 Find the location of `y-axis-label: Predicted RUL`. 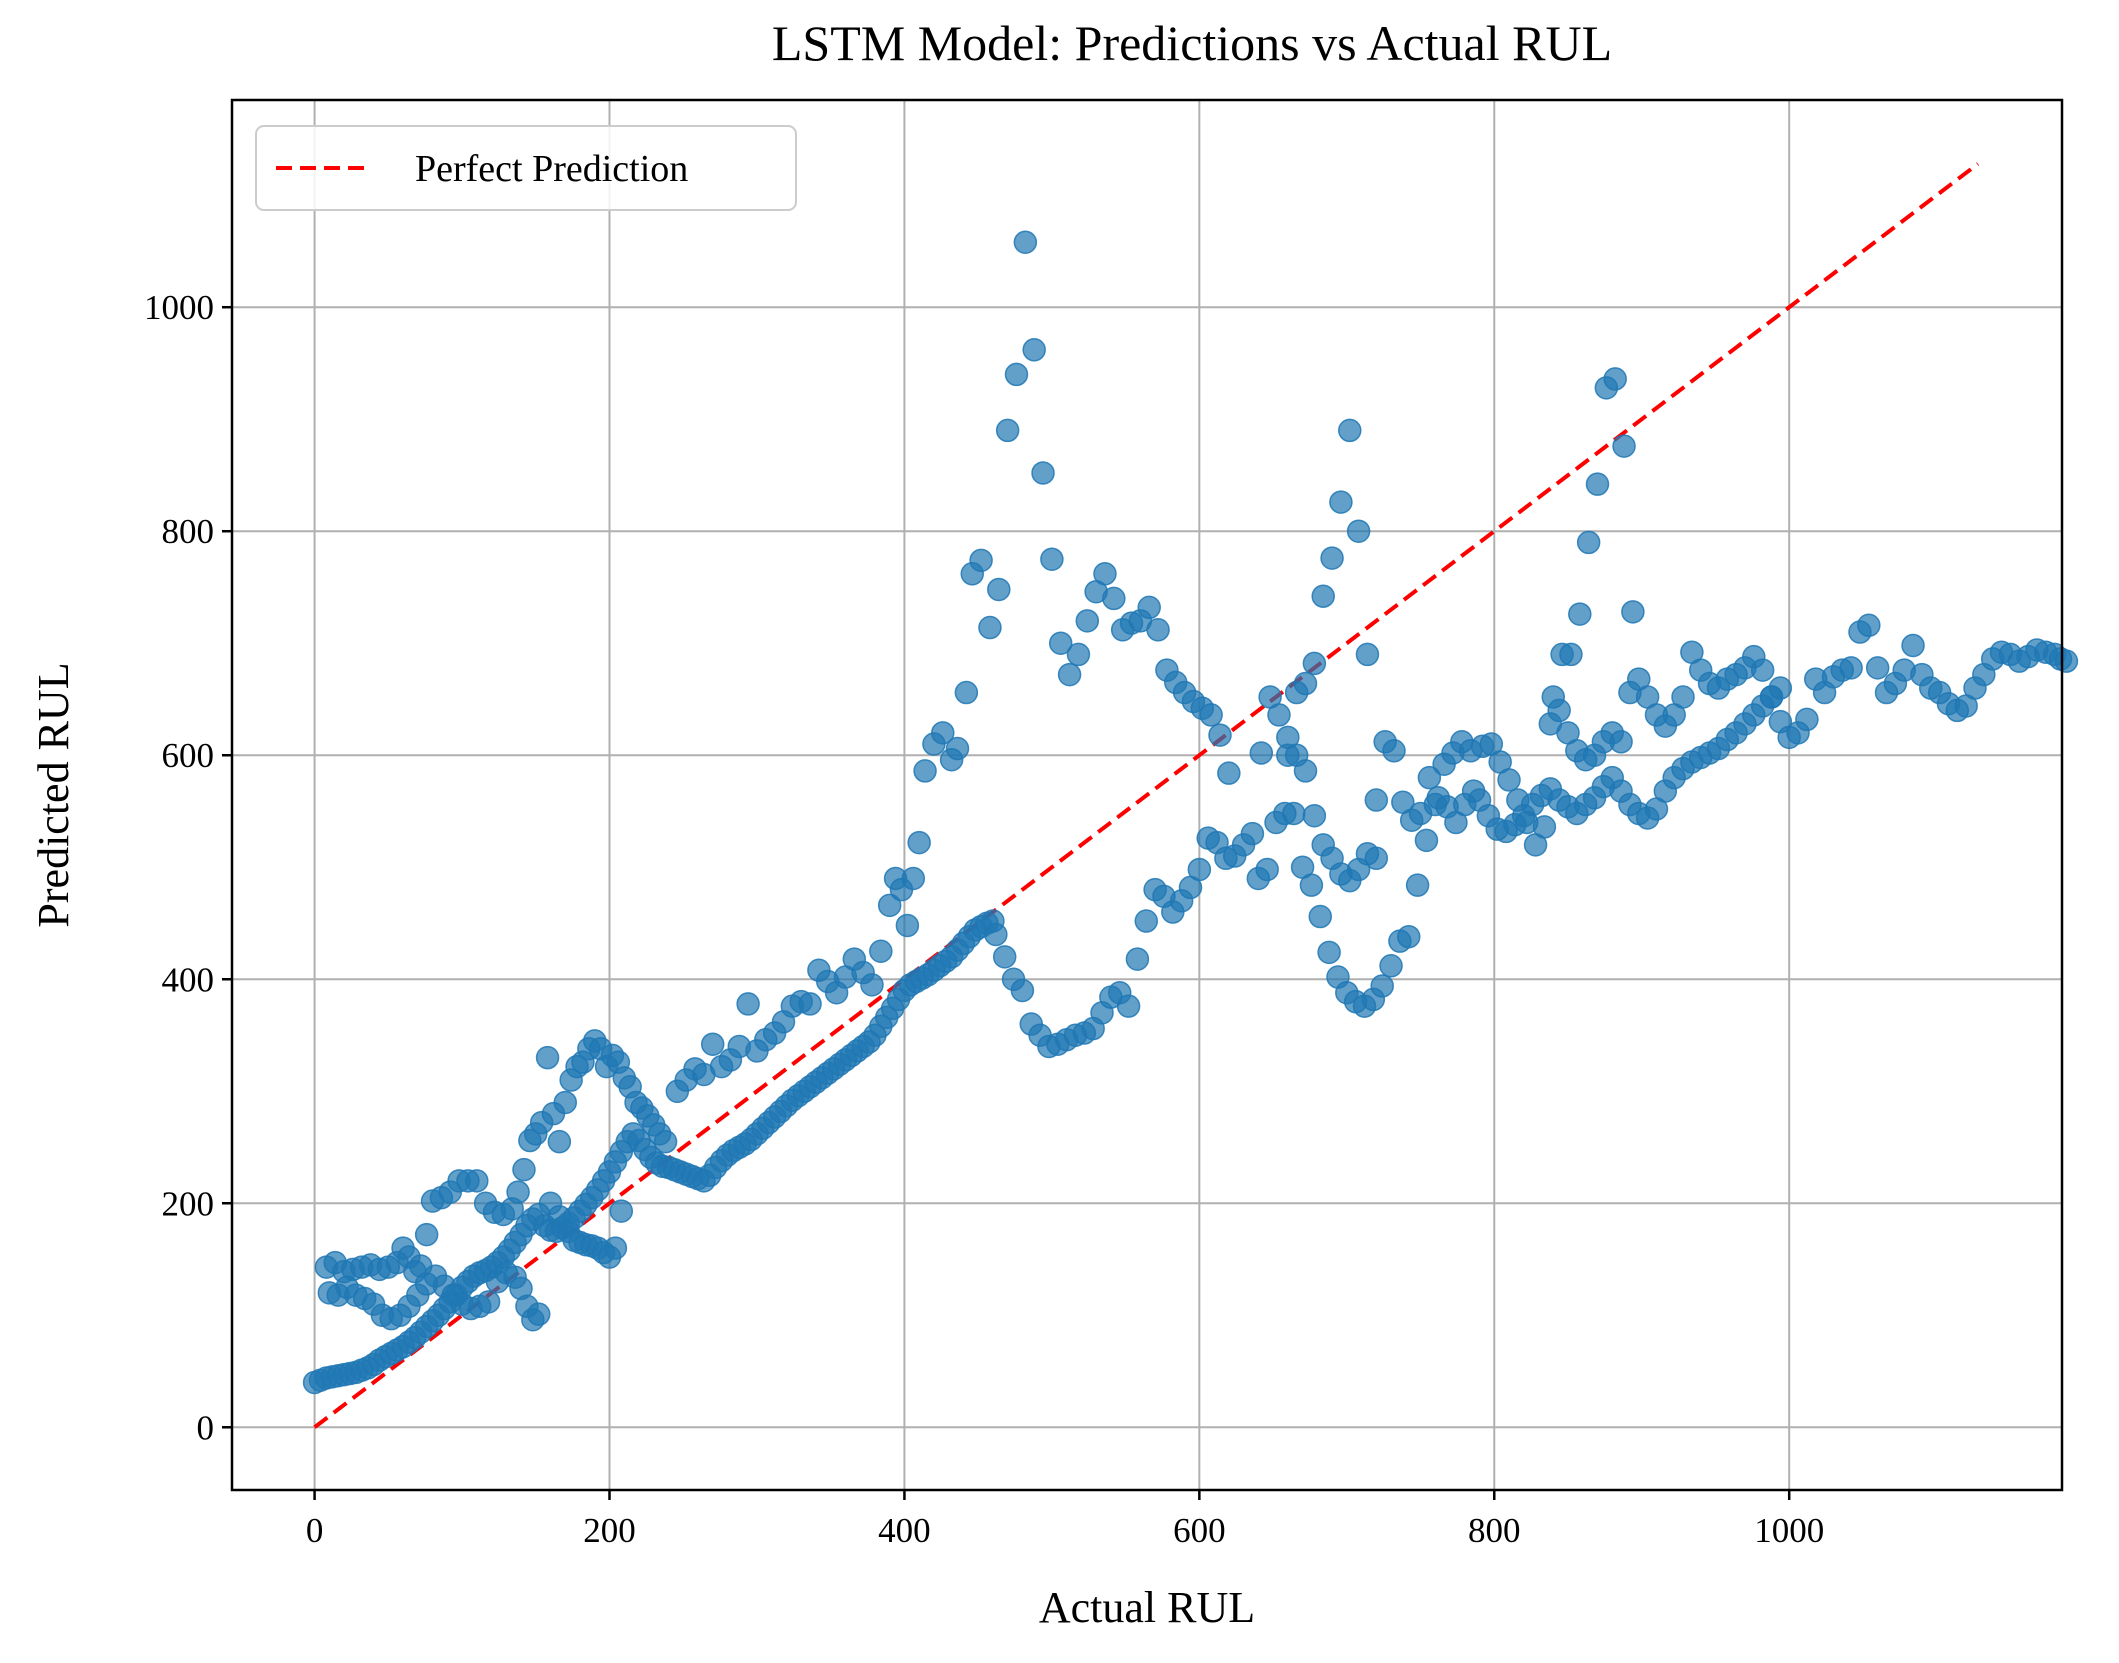

y-axis-label: Predicted RUL is located at coordinates (53, 794).